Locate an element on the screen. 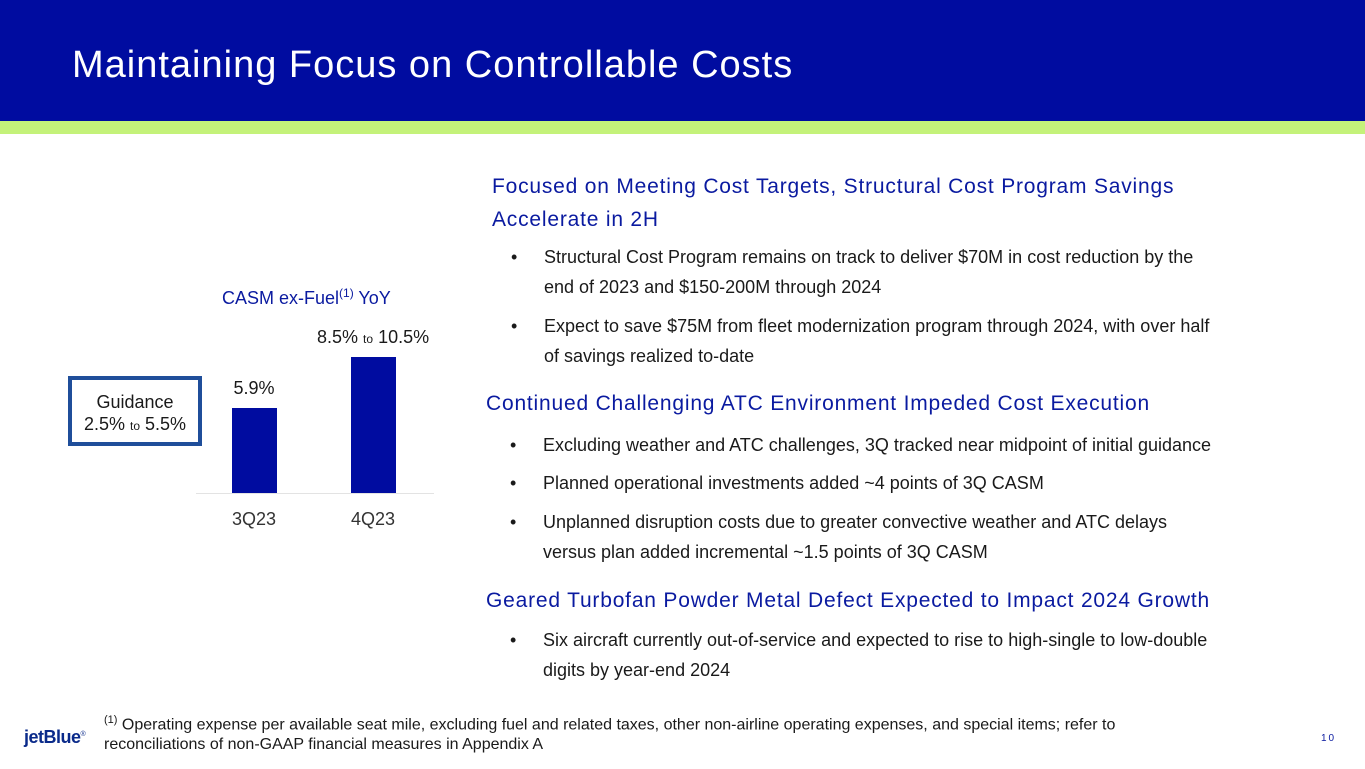 This screenshot has width=1365, height=769. guidance-low: 2.5% is located at coordinates (104, 424).